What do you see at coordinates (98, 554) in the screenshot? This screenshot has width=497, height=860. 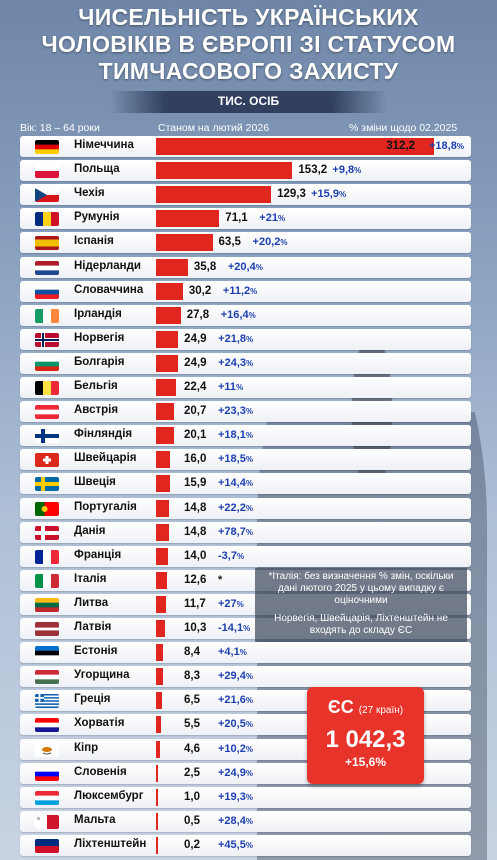 I see `country-label: Франція` at bounding box center [98, 554].